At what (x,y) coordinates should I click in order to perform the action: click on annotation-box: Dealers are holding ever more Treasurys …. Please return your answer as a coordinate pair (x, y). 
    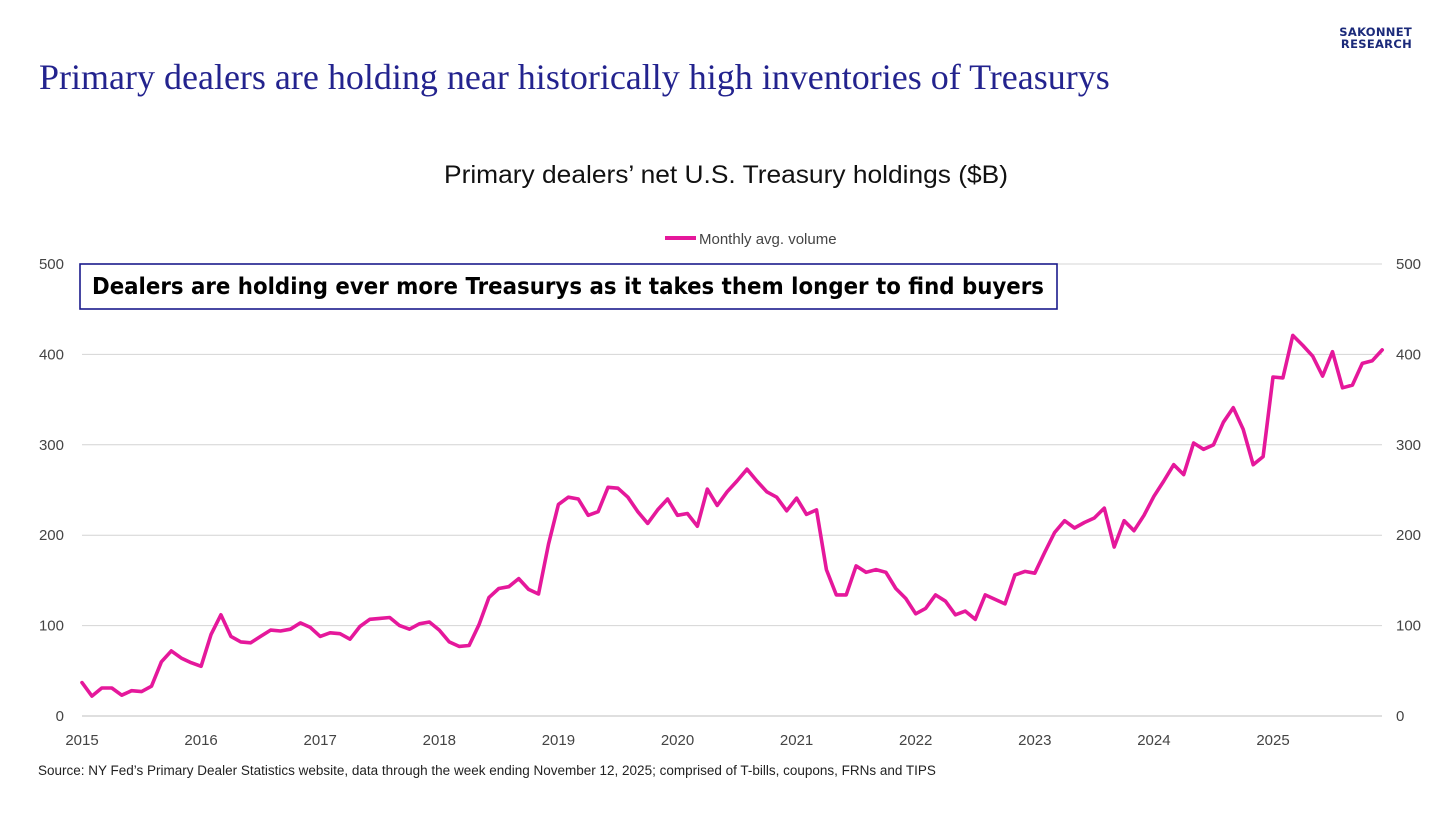
    Looking at the image, I should click on (568, 286).